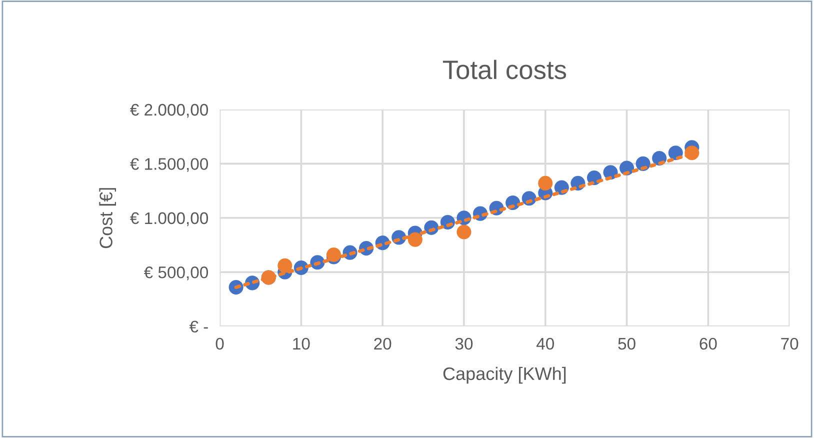 Image resolution: width=814 pixels, height=438 pixels. I want to click on x-axis-title: Capacity [KWh], so click(504, 375).